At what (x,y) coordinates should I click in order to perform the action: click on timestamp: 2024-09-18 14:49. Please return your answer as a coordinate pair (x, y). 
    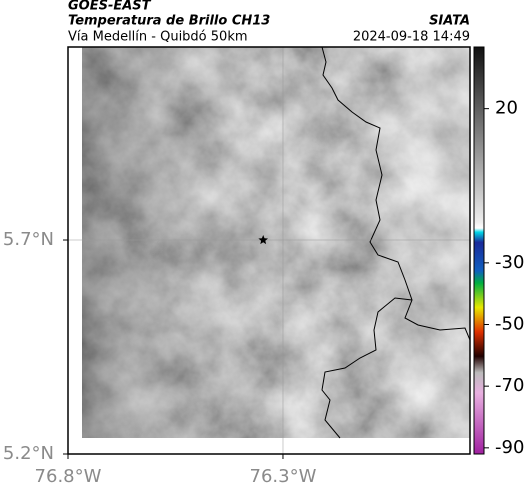
    Looking at the image, I should click on (411, 37).